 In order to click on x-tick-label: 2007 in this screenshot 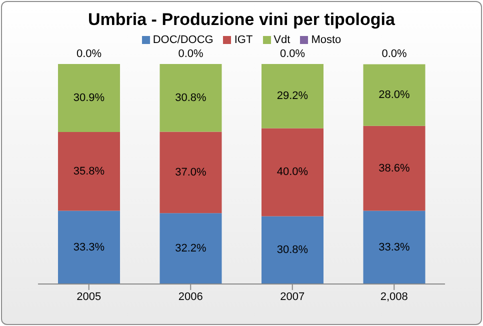, I will do `click(292, 296)`.